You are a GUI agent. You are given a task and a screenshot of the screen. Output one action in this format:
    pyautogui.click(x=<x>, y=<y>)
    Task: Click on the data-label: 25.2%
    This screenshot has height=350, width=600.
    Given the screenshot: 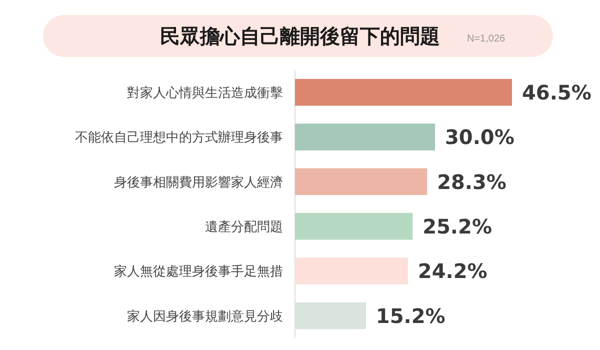 What is the action you would take?
    pyautogui.click(x=457, y=226)
    